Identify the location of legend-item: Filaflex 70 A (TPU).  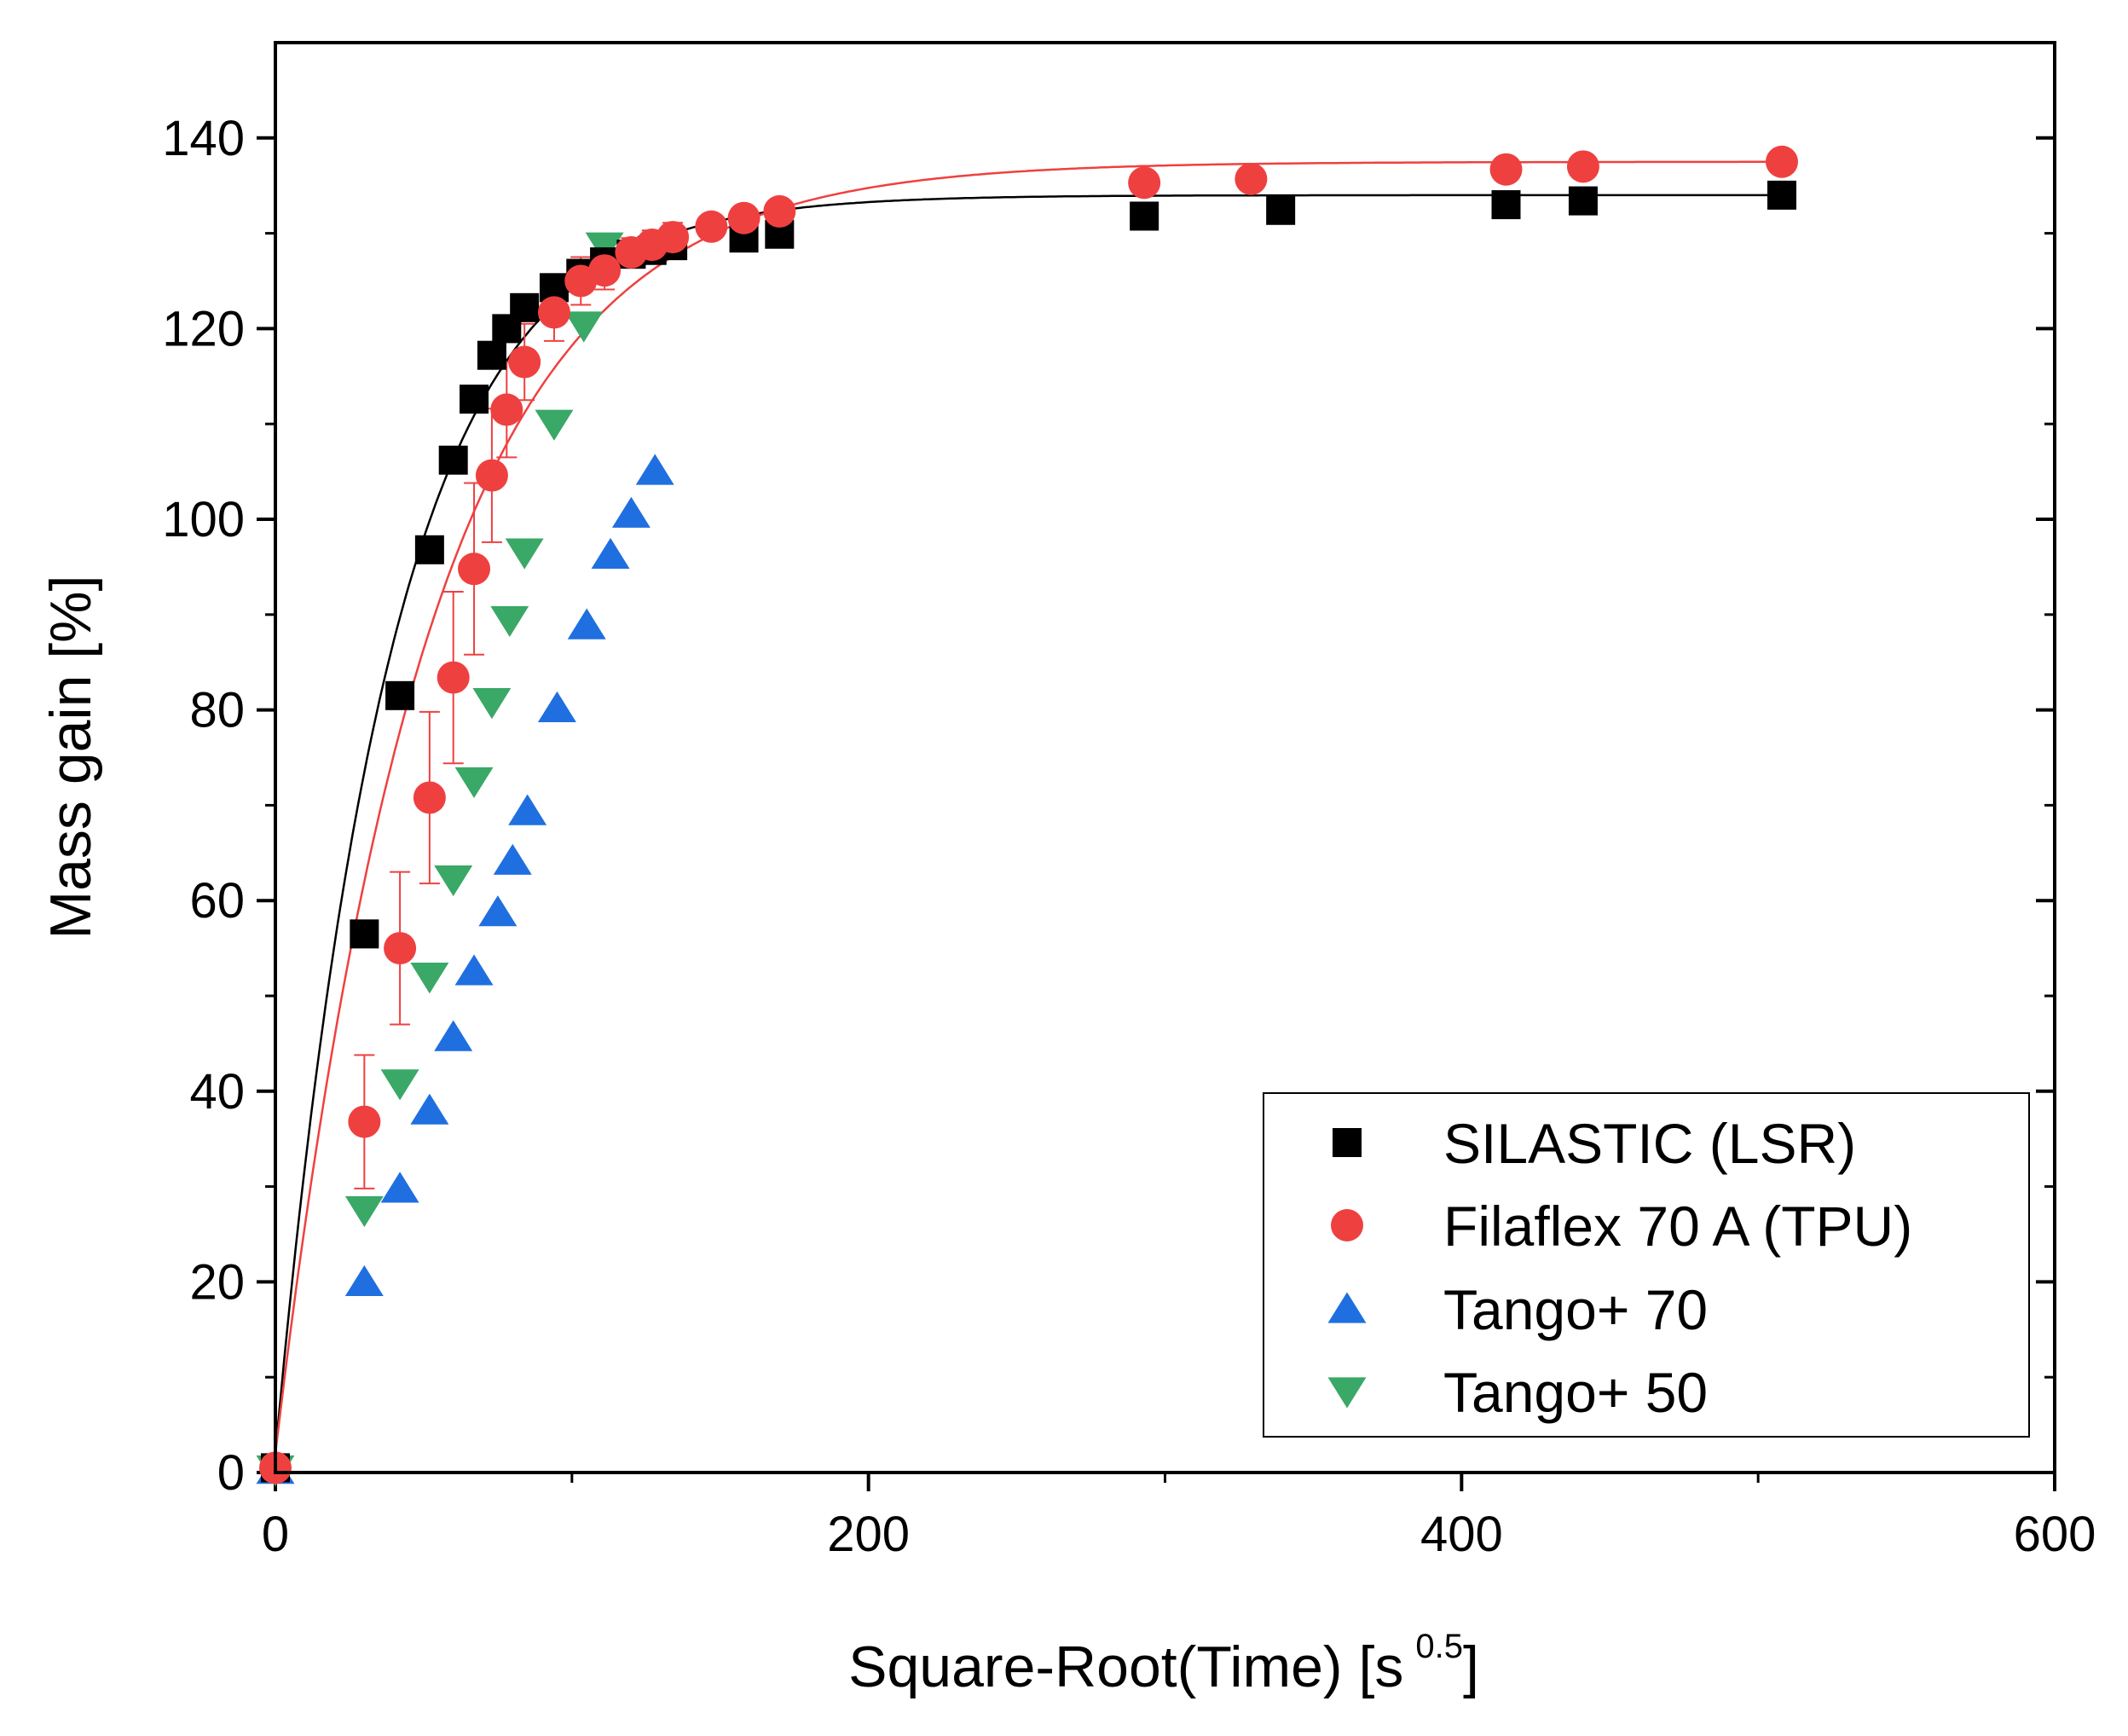
(1621, 1226).